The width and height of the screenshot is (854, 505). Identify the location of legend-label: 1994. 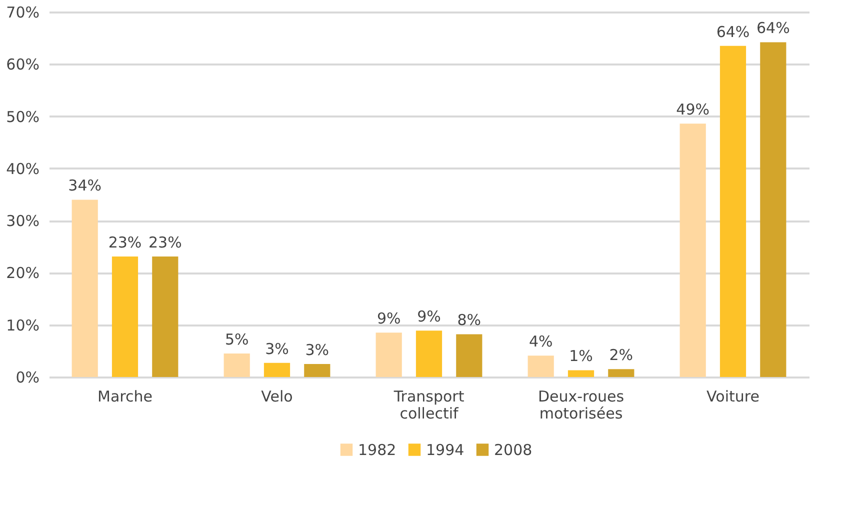
(445, 449).